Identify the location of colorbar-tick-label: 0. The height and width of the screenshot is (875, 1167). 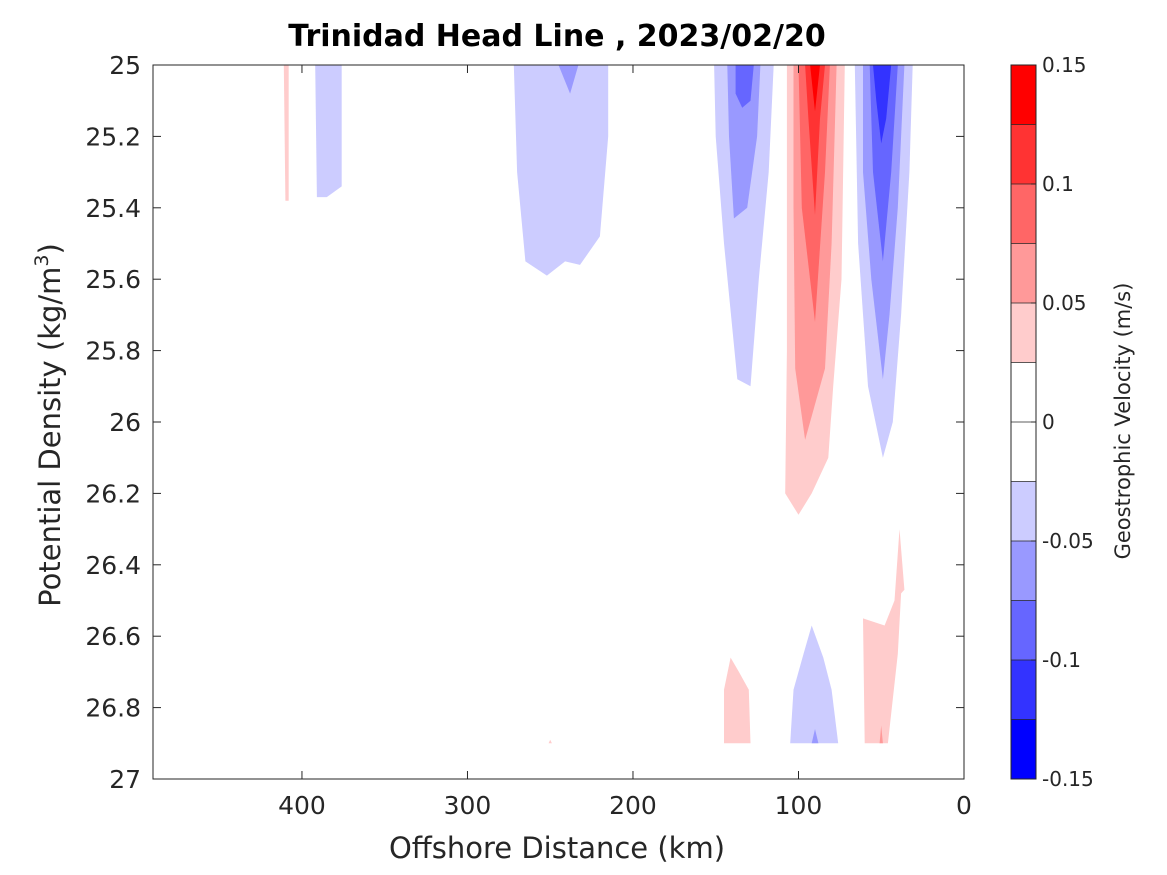
(1048, 422).